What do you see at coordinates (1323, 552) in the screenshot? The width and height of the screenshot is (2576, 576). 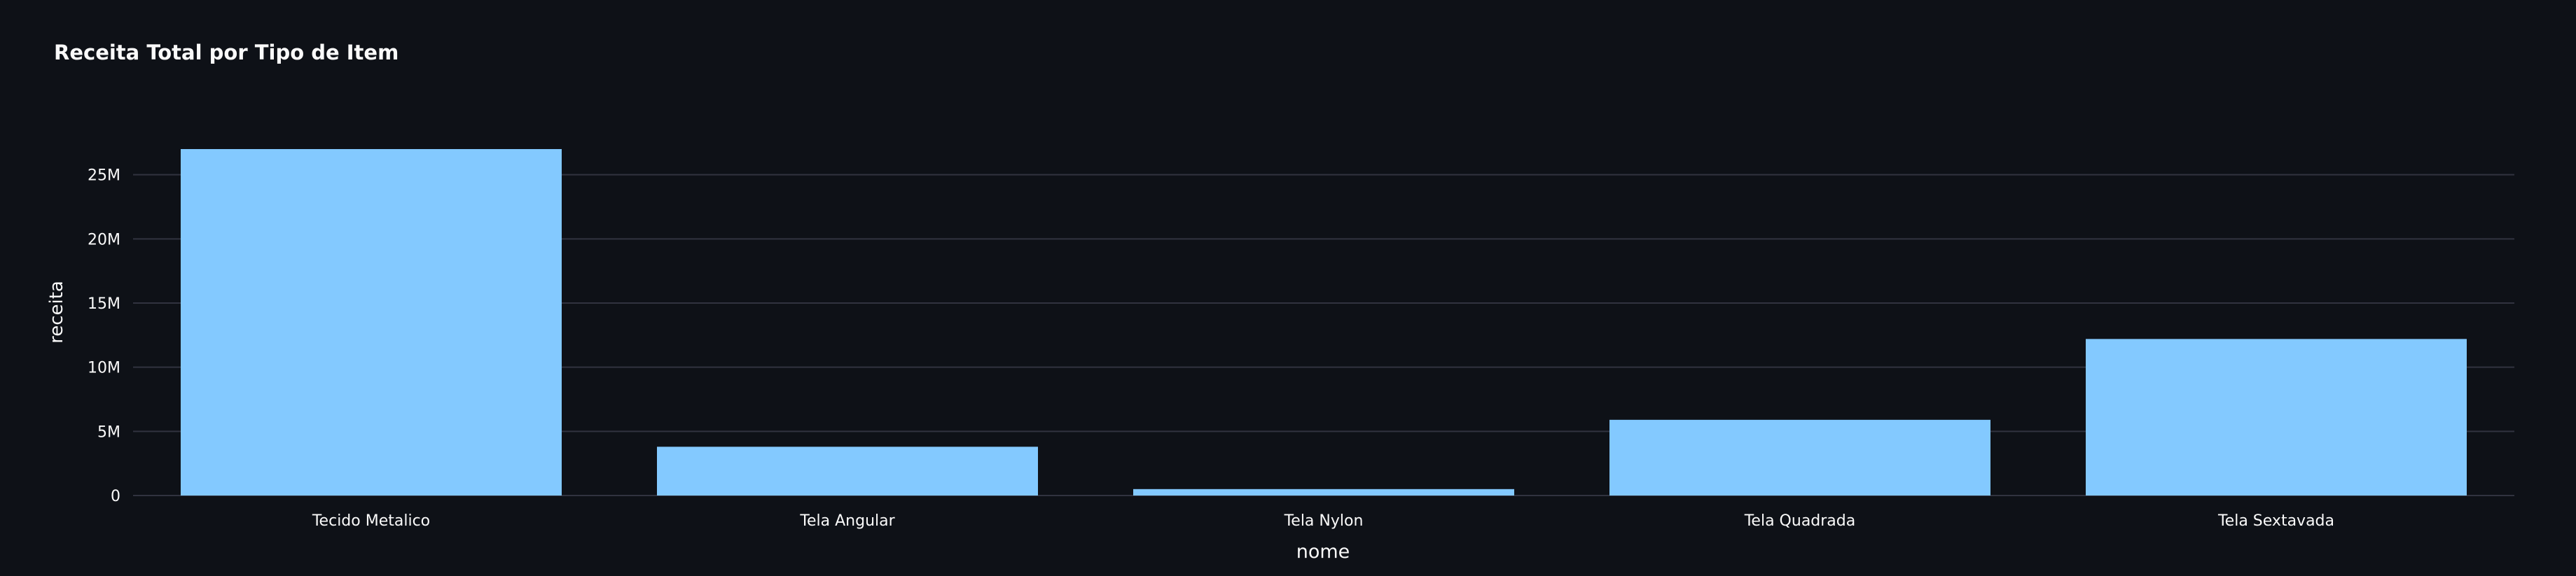 I see `x-axis-label: nome` at bounding box center [1323, 552].